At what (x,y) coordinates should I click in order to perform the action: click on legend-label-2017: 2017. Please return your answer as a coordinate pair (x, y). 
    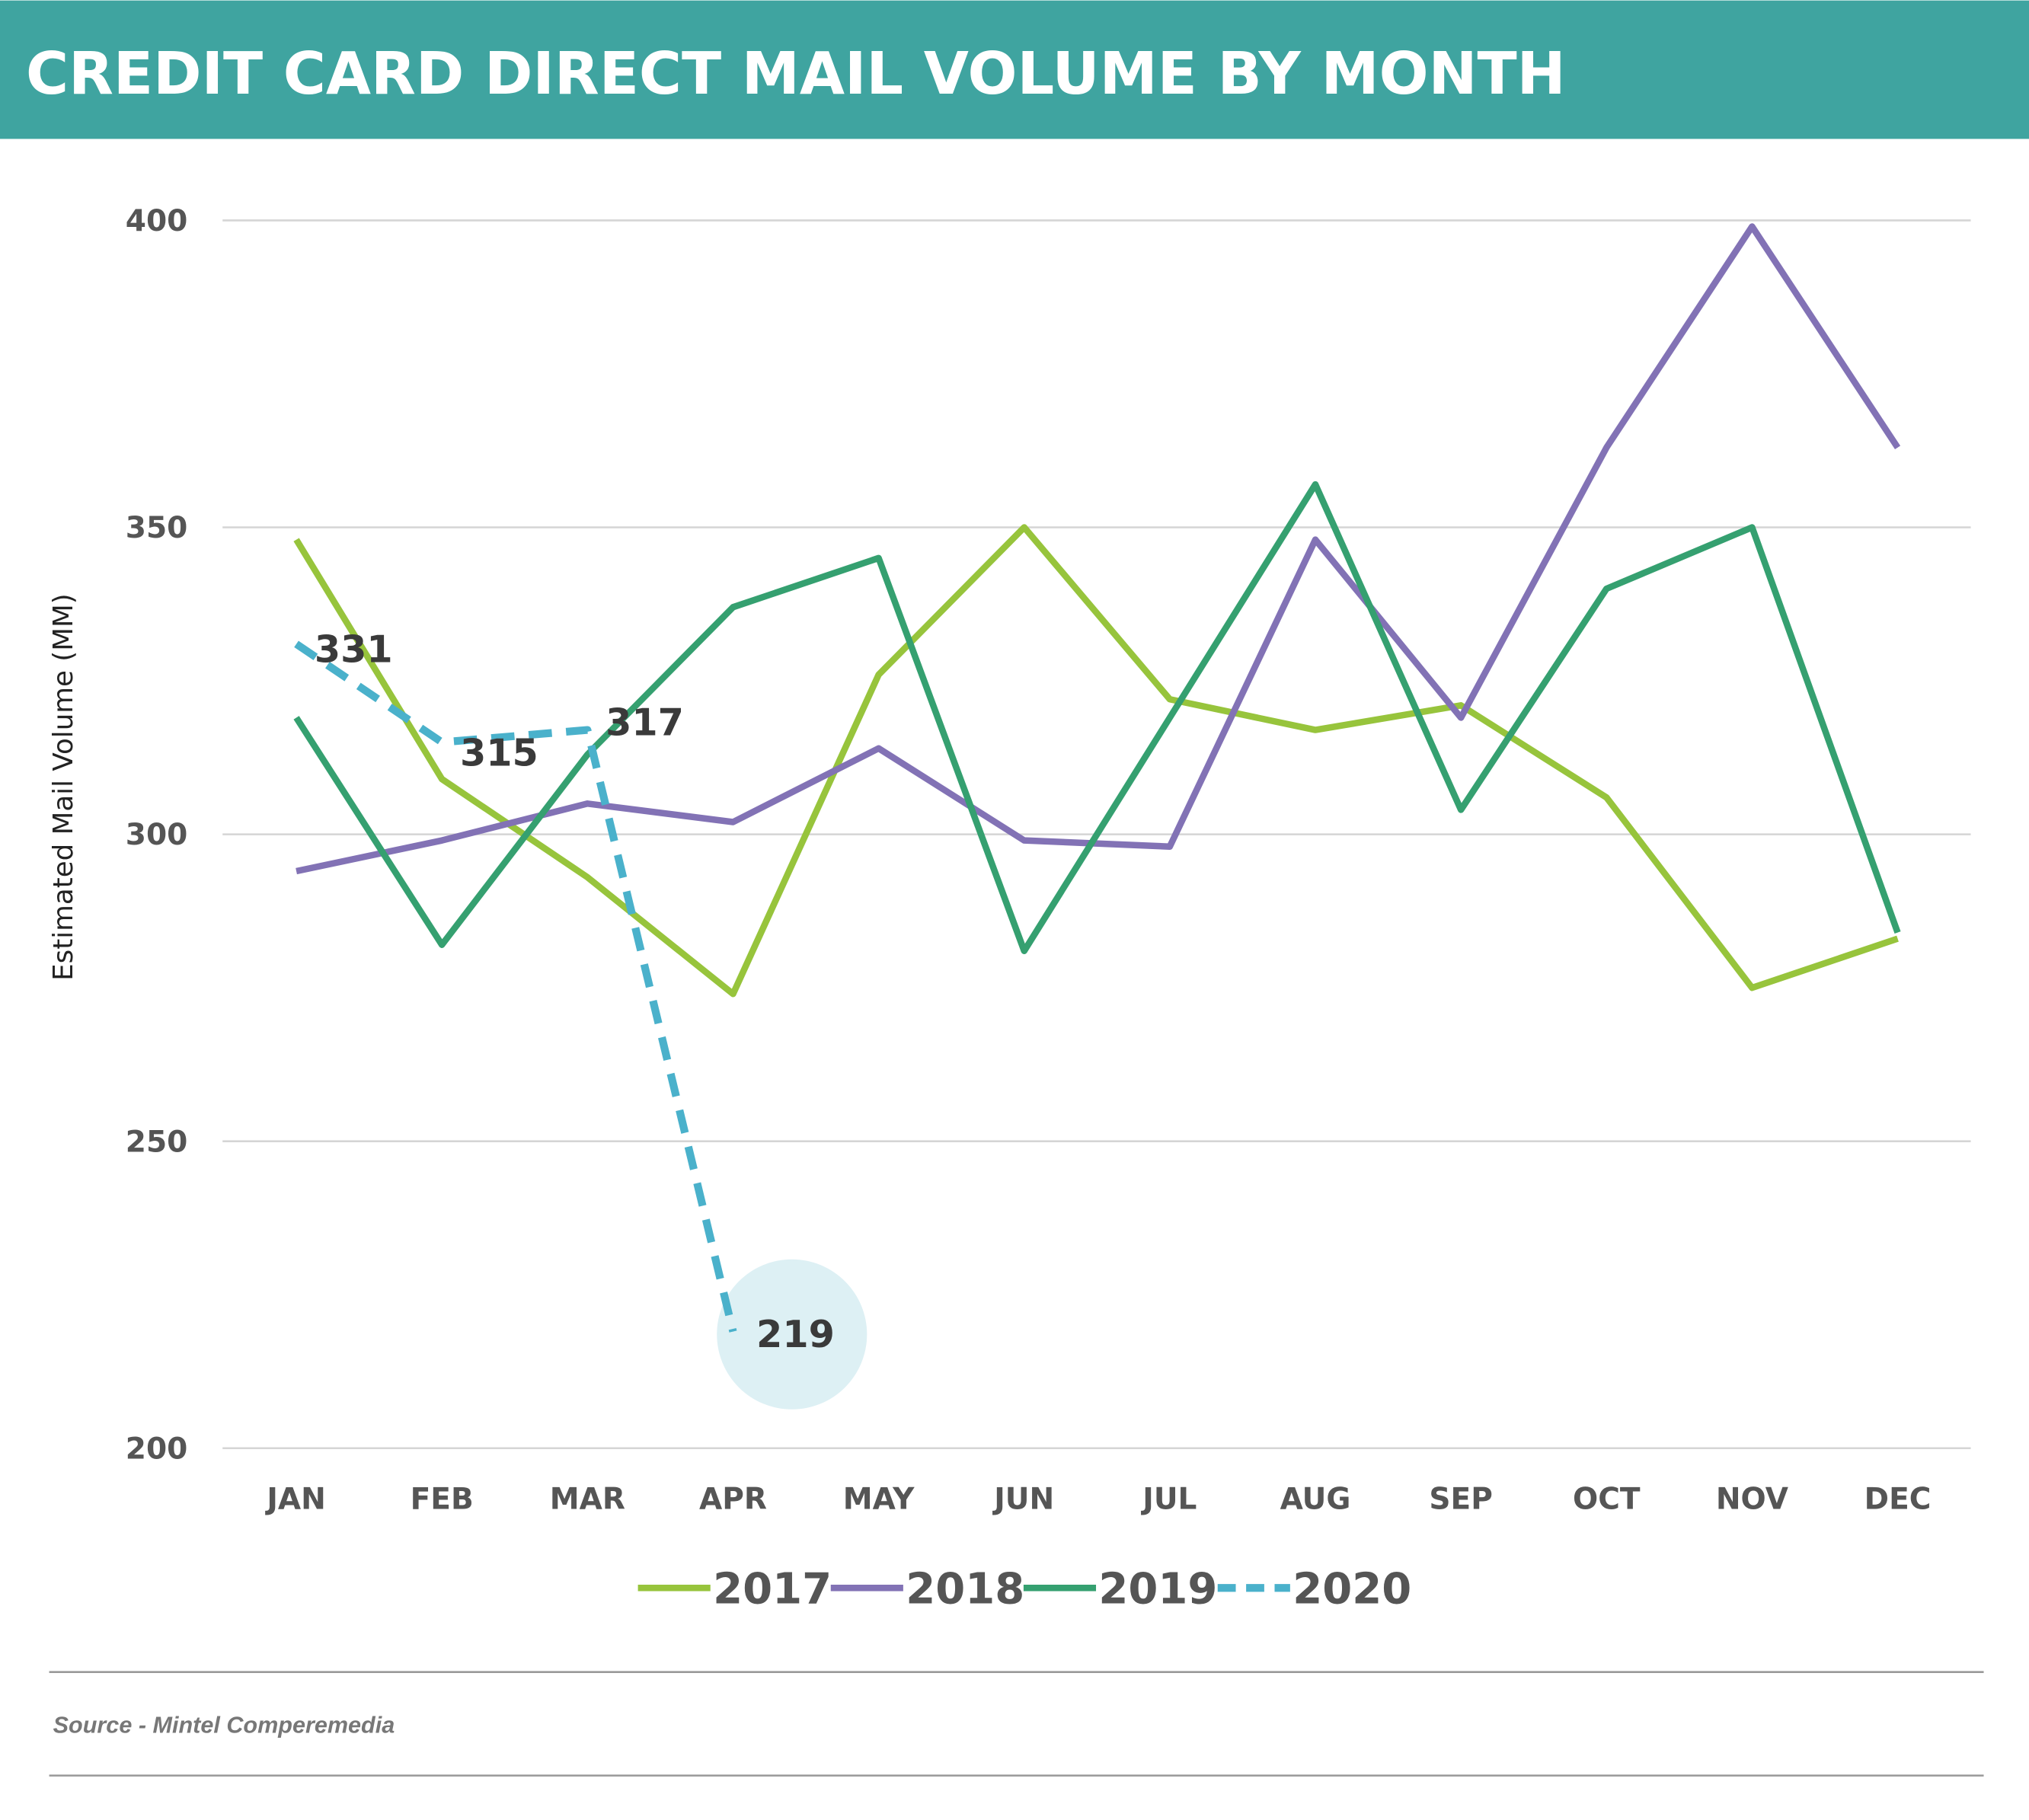
    Looking at the image, I should click on (772, 1589).